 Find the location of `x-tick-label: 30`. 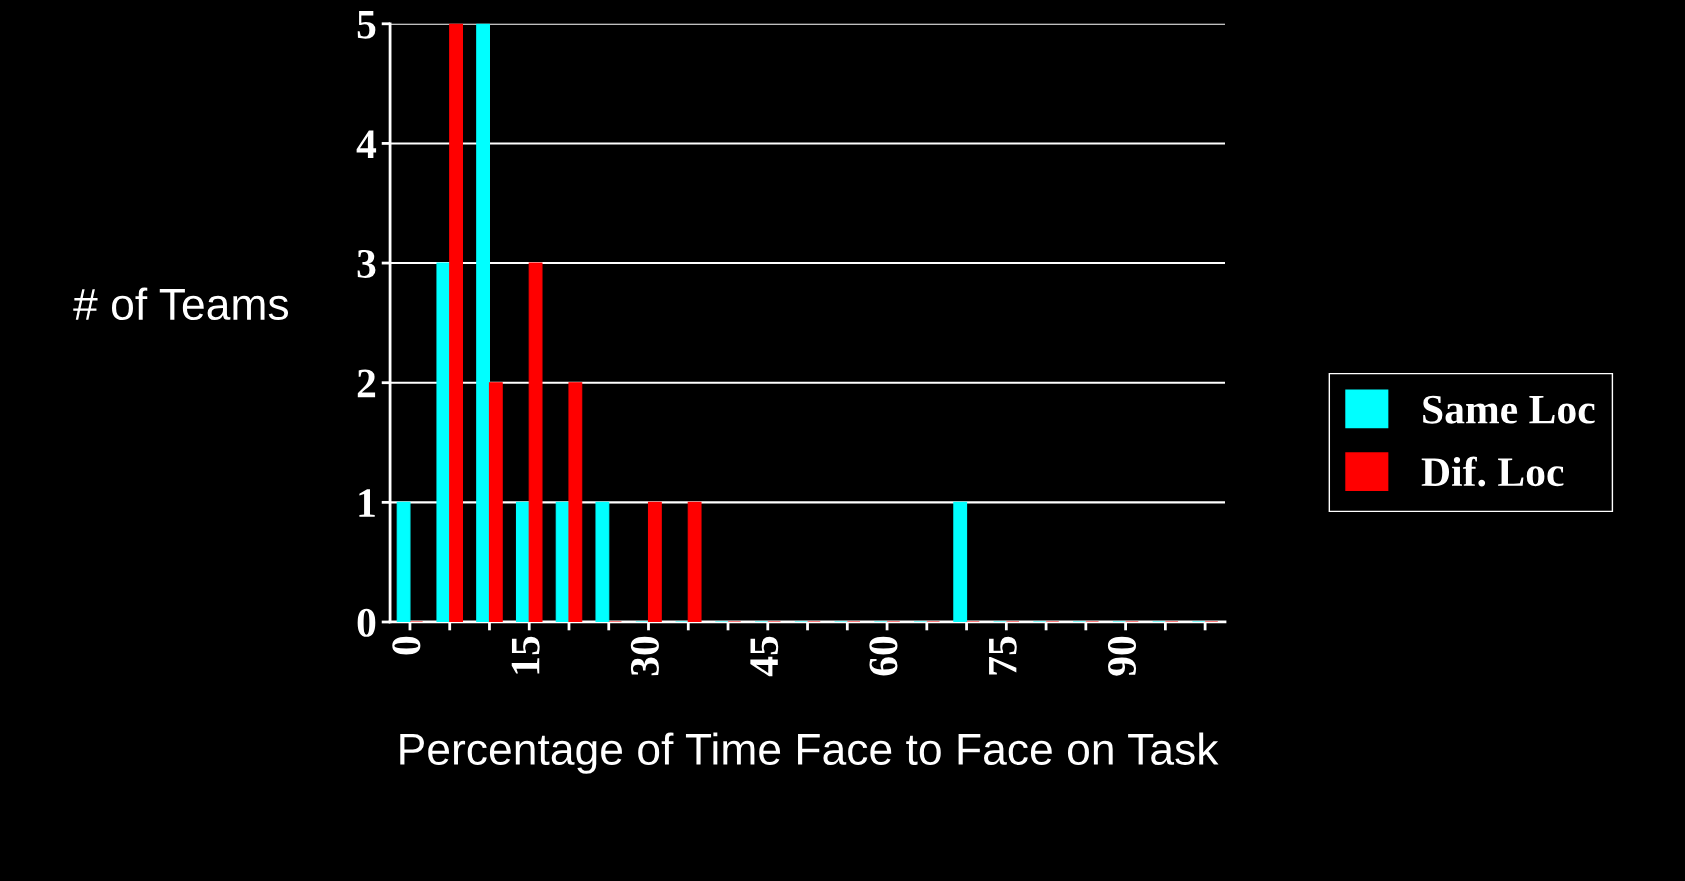

x-tick-label: 30 is located at coordinates (644, 656).